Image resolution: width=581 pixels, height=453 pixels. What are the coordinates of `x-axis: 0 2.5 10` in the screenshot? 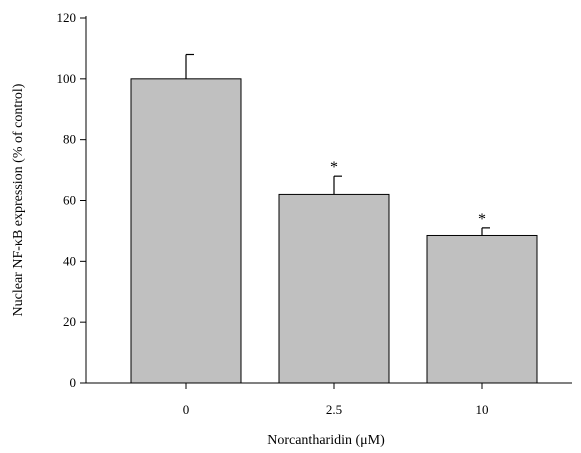 It's located at (329, 399).